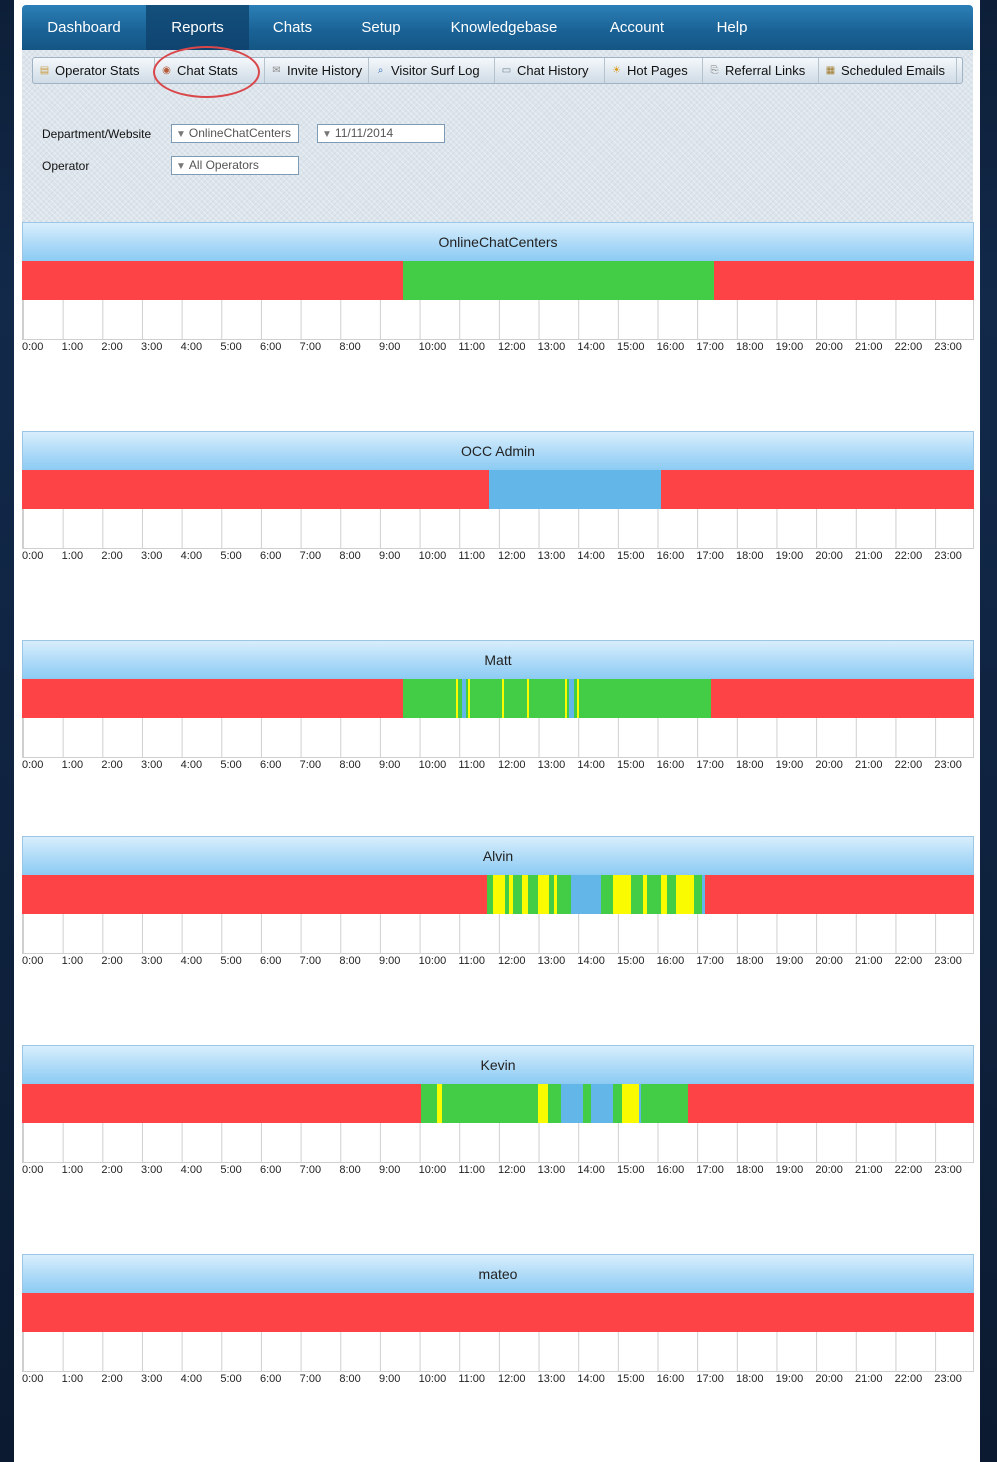 The height and width of the screenshot is (1462, 997). I want to click on subnav-label: Referral Links, so click(765, 70).